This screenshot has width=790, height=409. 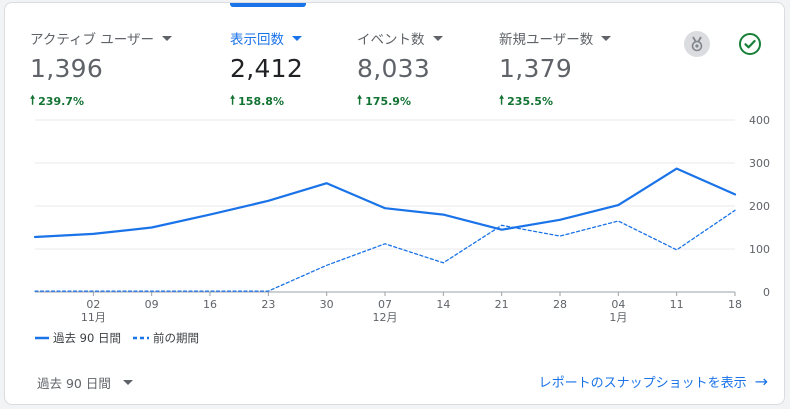 I want to click on y-tick-label: 300, so click(x=759, y=163).